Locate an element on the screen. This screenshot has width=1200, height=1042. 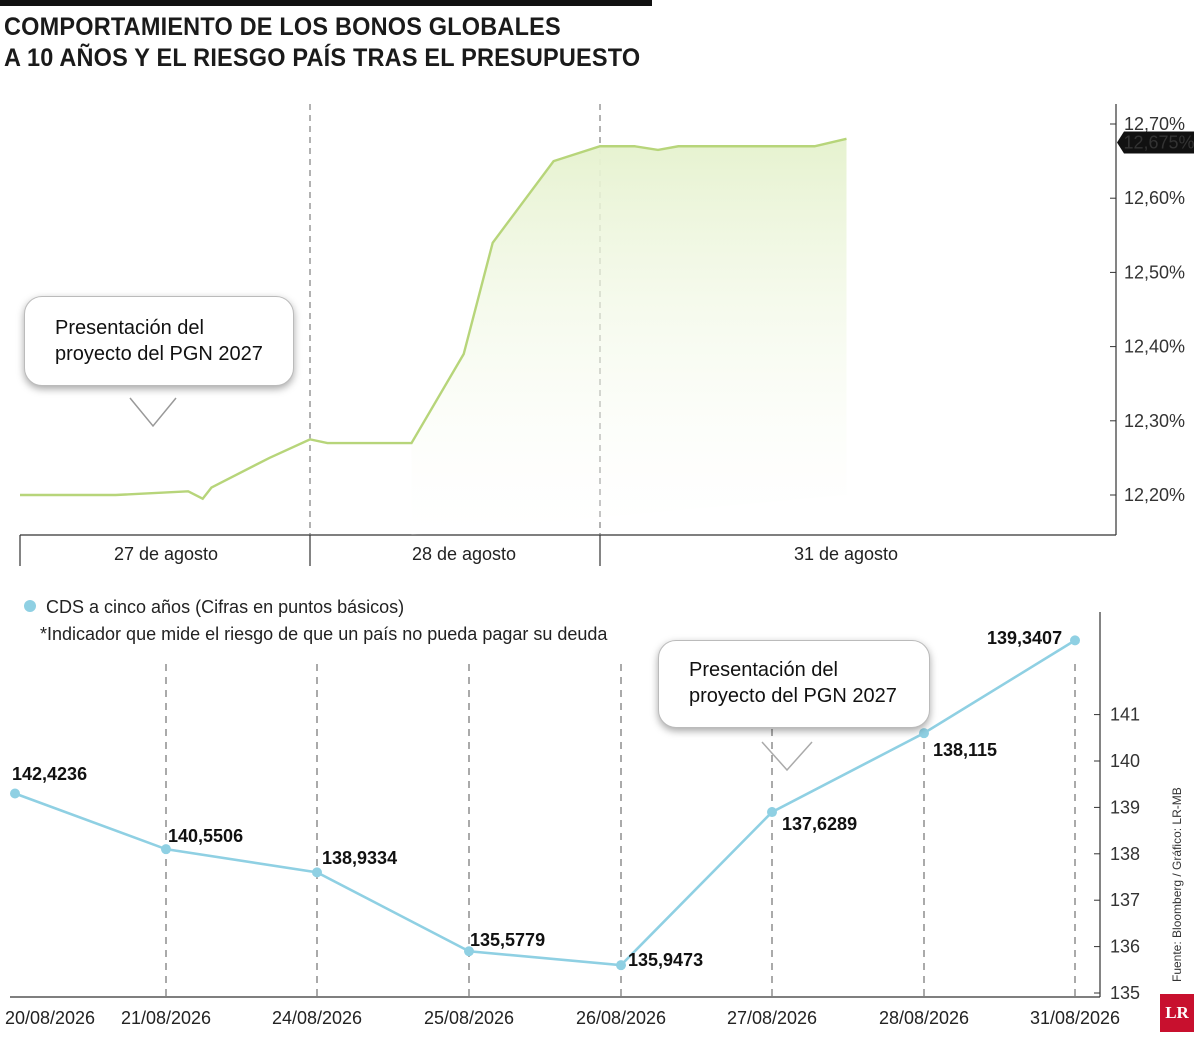
bond-current-value-label: 12,675% is located at coordinates (1158, 143).